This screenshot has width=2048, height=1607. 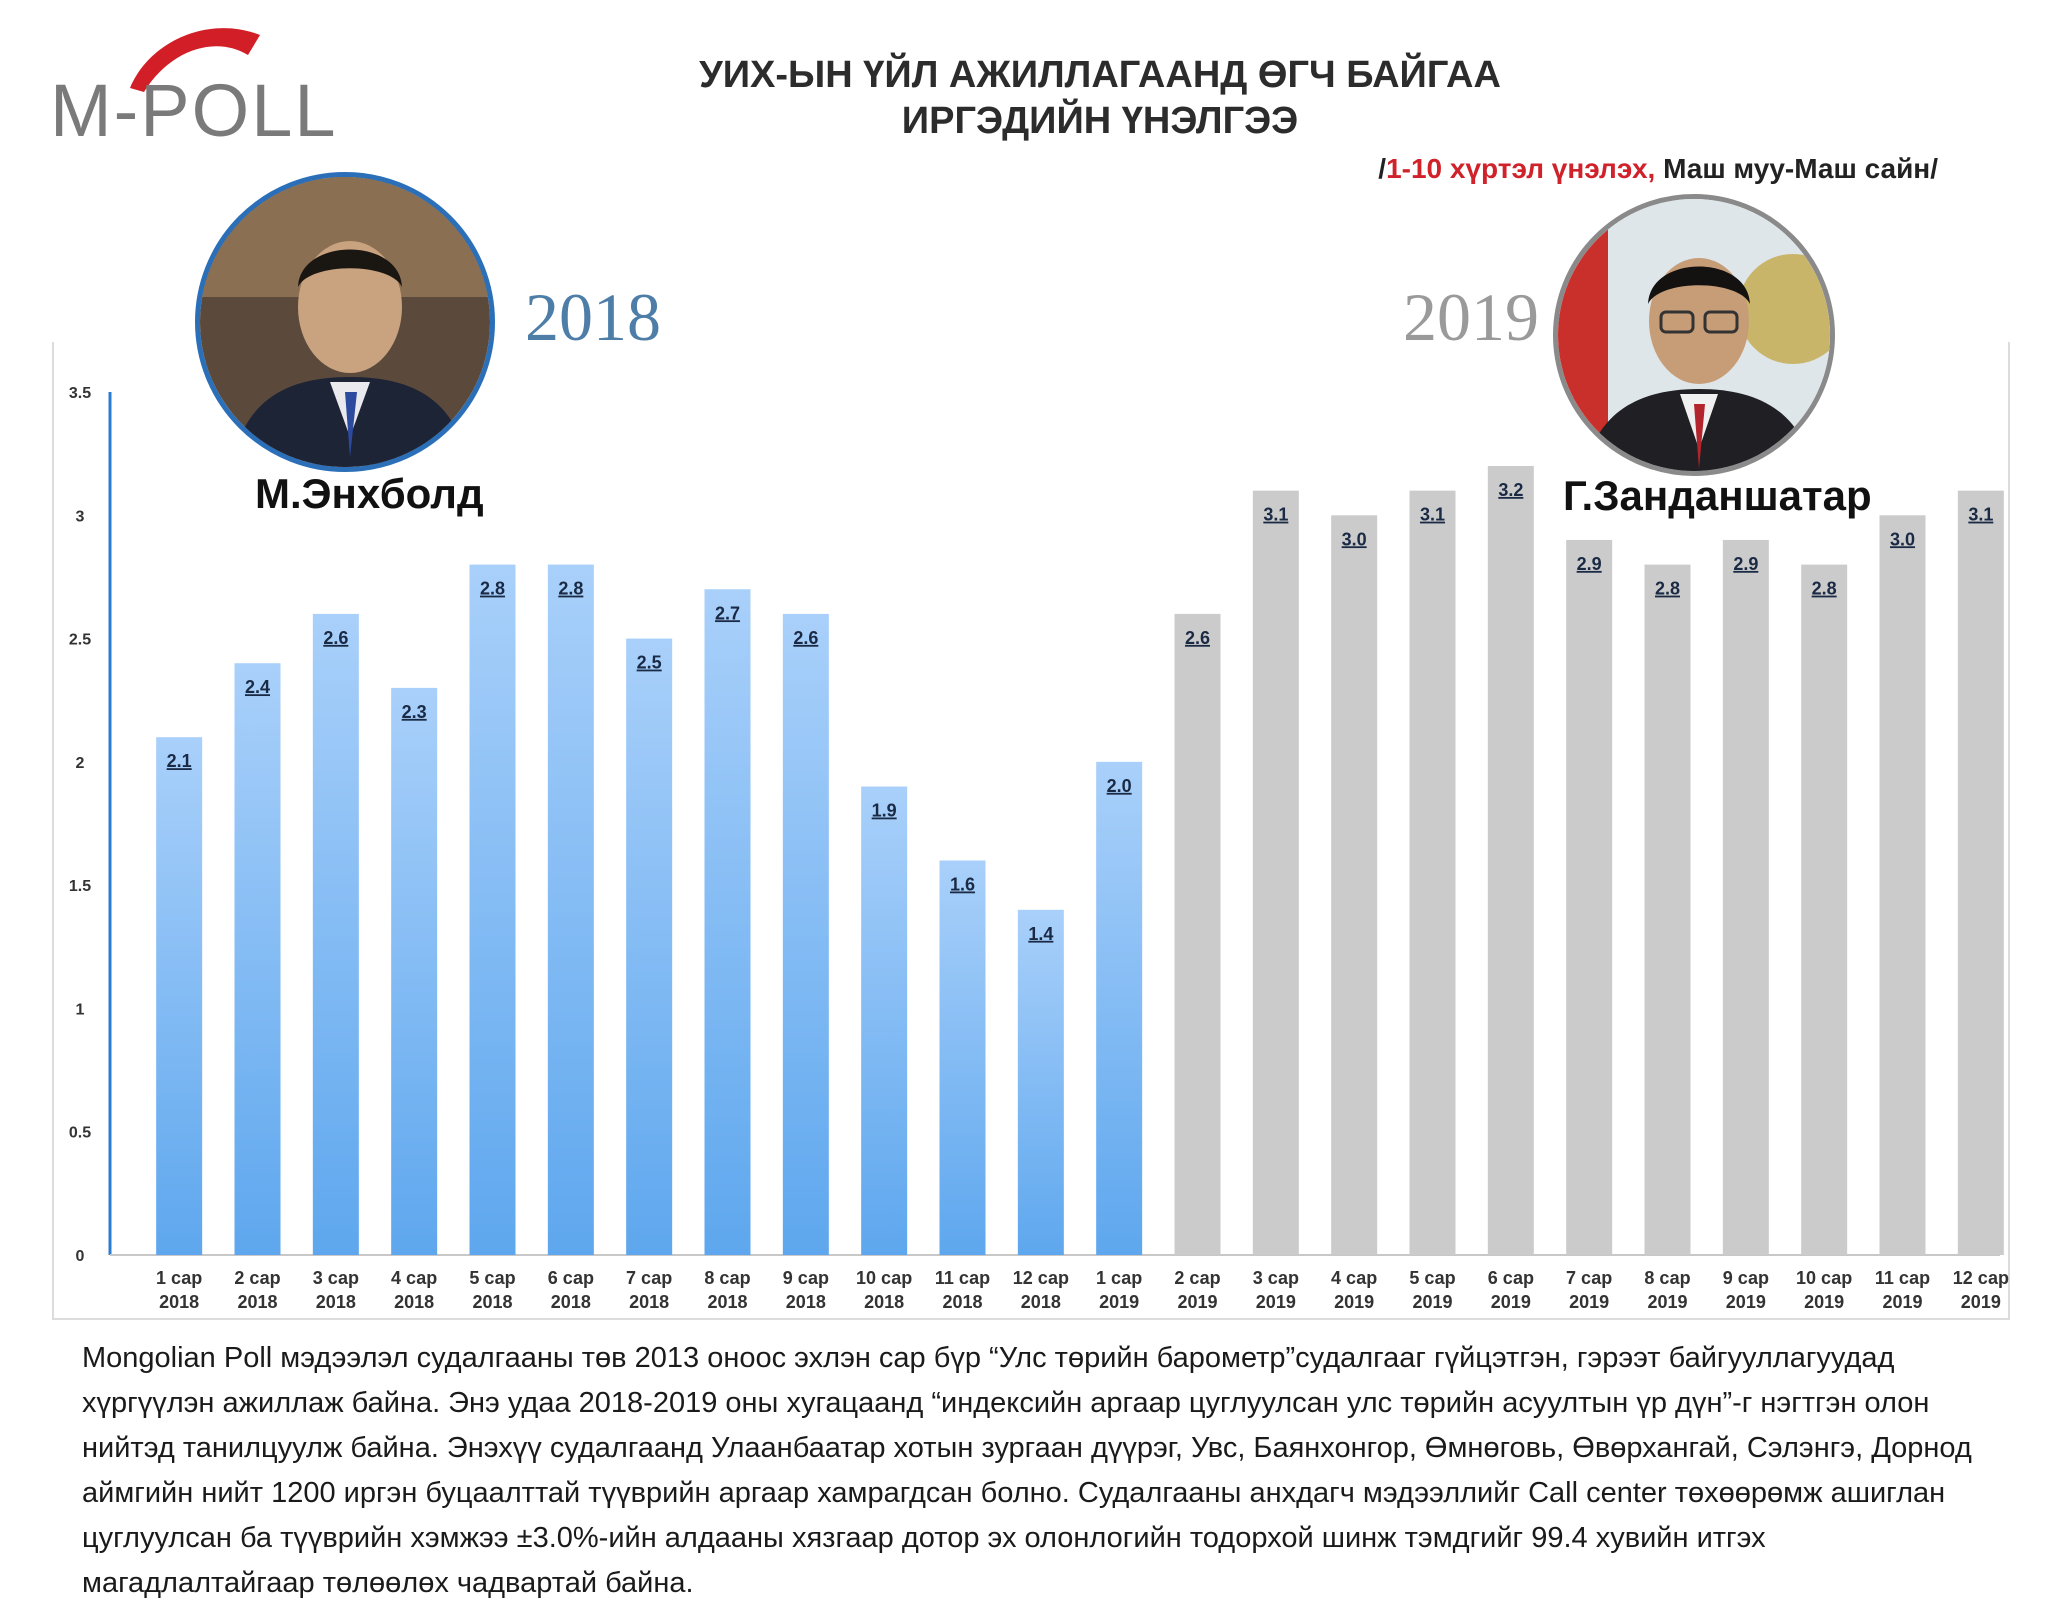 I want to click on year-label-2019: 2019, so click(x=1471, y=317).